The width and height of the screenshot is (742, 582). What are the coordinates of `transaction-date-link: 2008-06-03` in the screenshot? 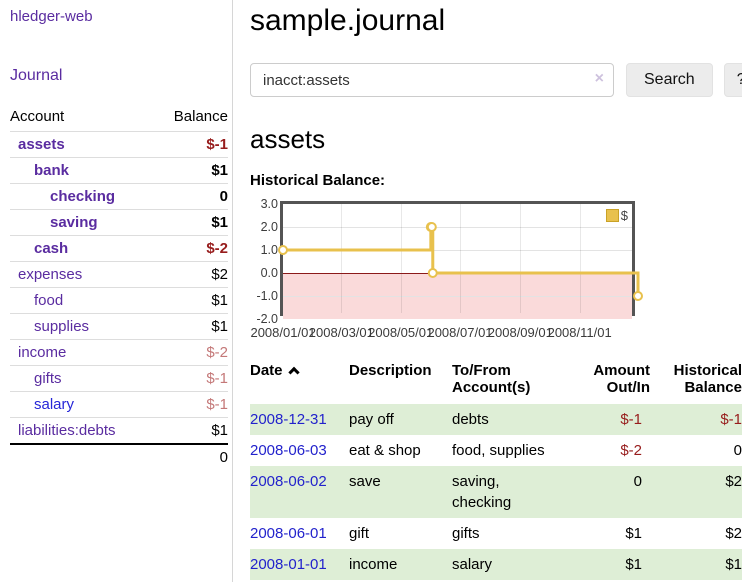 It's located at (288, 450).